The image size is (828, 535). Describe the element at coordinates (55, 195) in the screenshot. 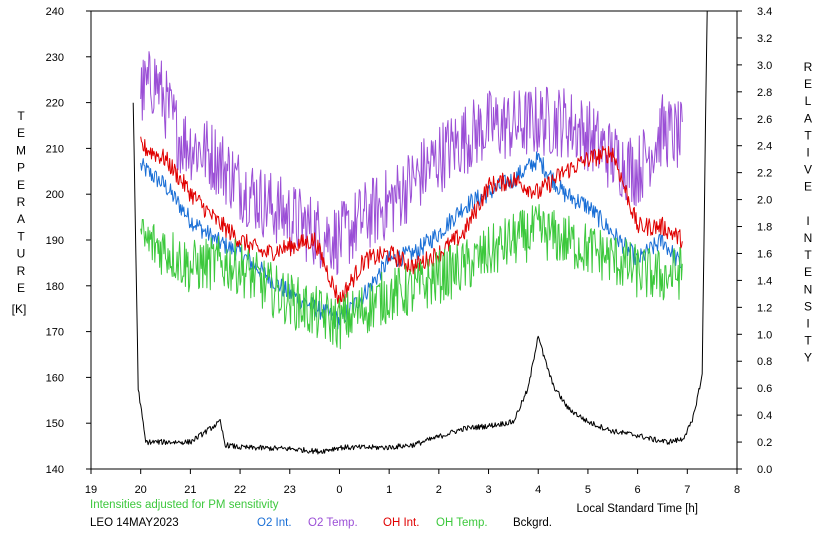

I see `left-tick-label: 200` at that location.